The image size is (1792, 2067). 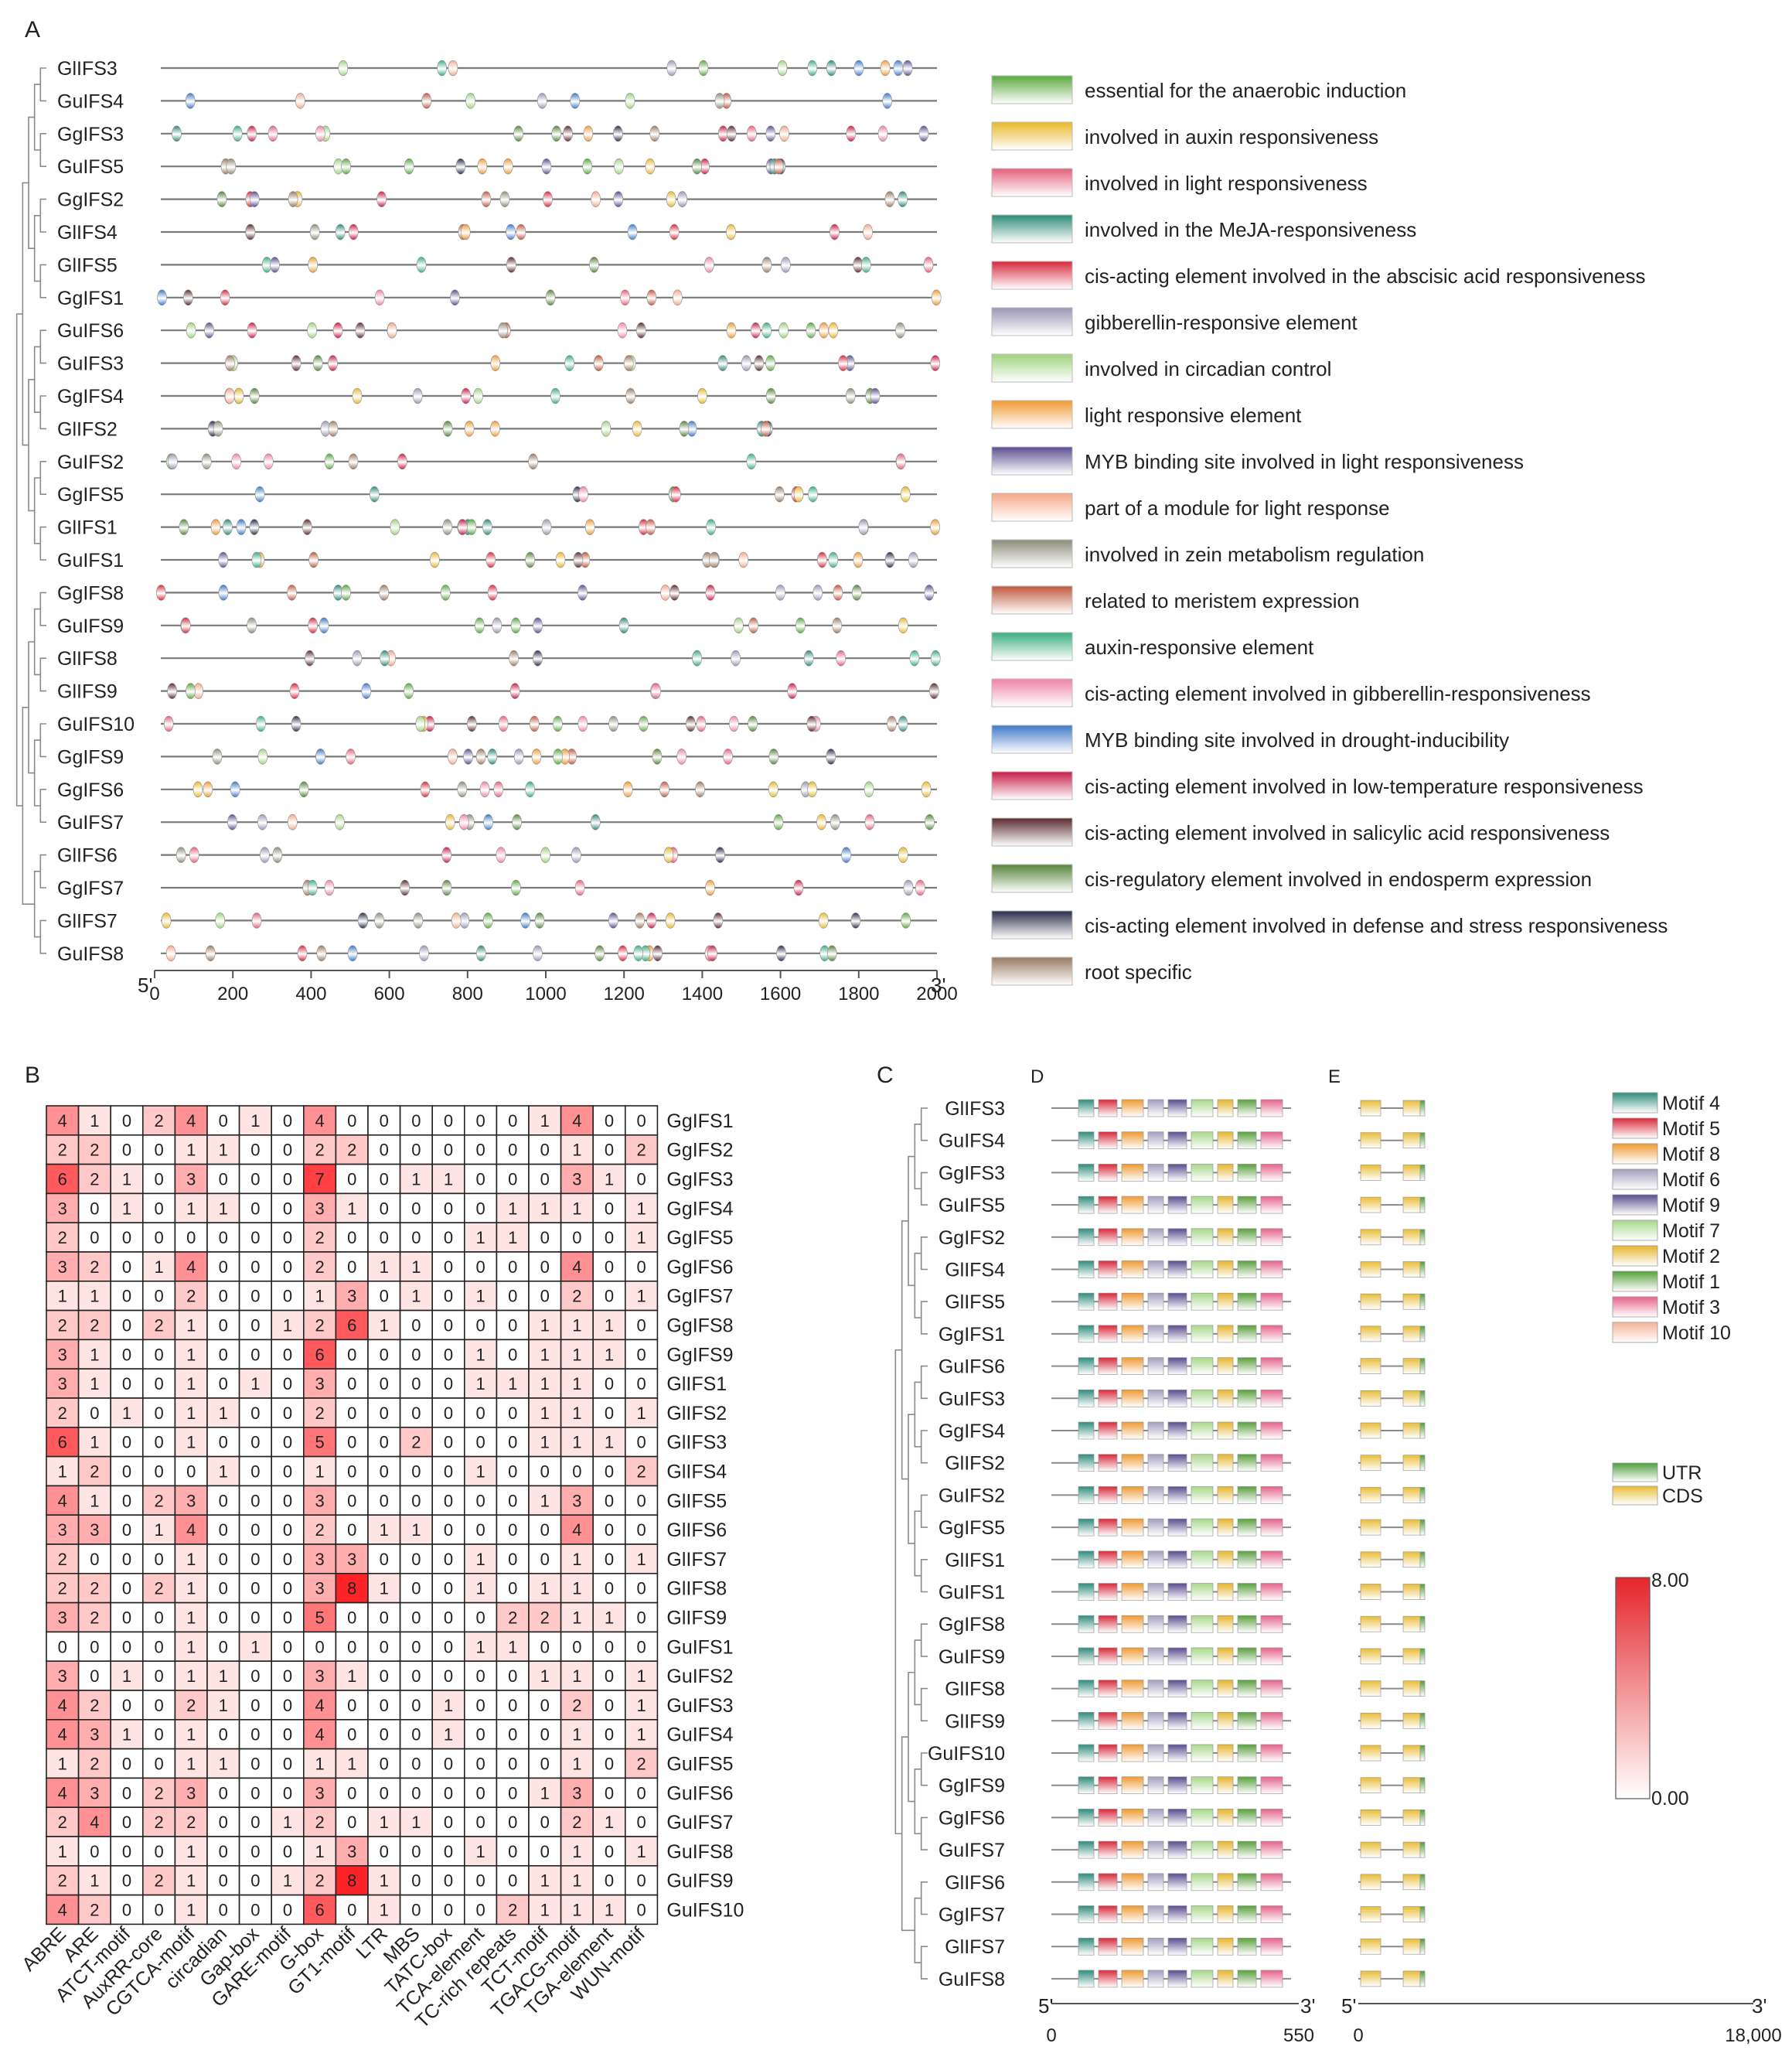 What do you see at coordinates (699, 1676) in the screenshot?
I see `heatmap-row-label: GuIFS2` at bounding box center [699, 1676].